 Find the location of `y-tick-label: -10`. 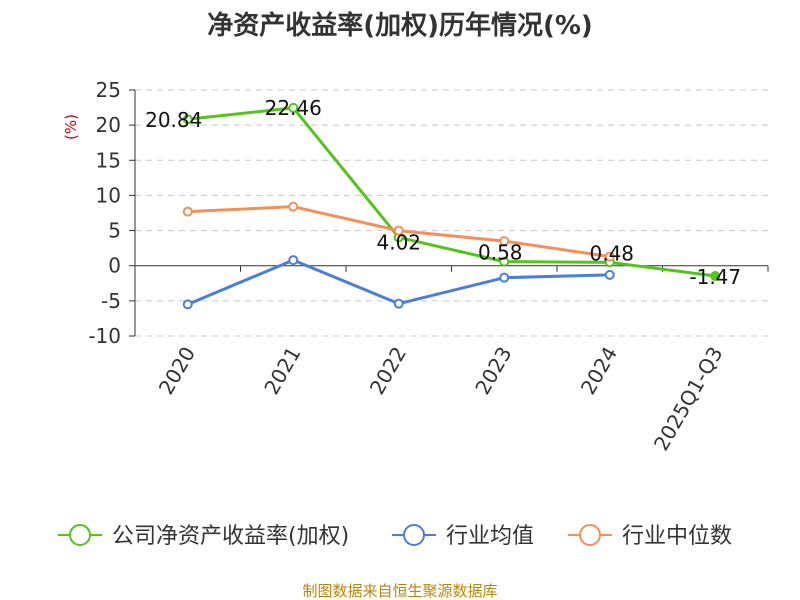

y-tick-label: -10 is located at coordinates (104, 336).